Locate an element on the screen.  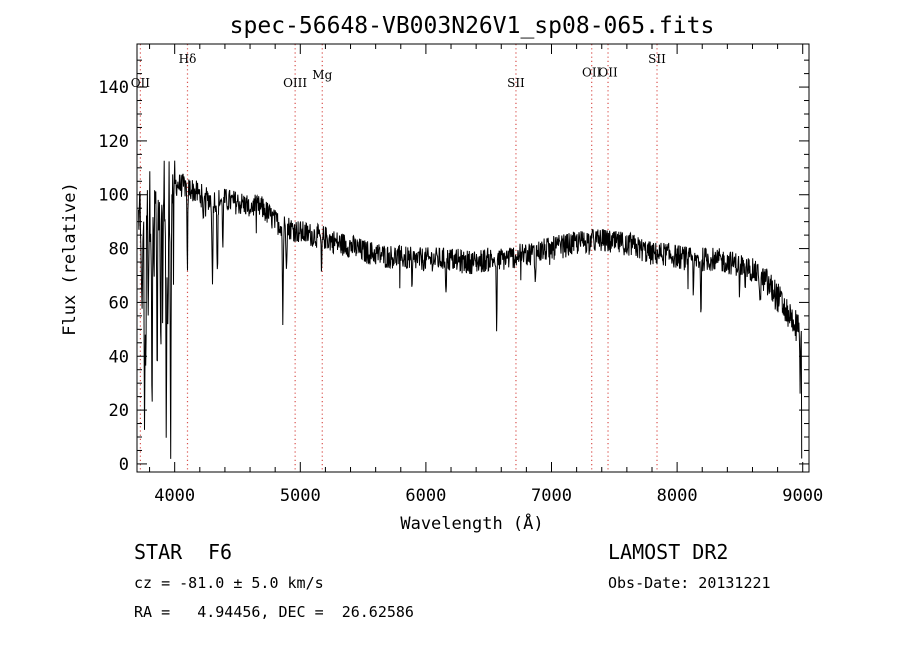
x-tick-label: 7000 is located at coordinates (551, 496).